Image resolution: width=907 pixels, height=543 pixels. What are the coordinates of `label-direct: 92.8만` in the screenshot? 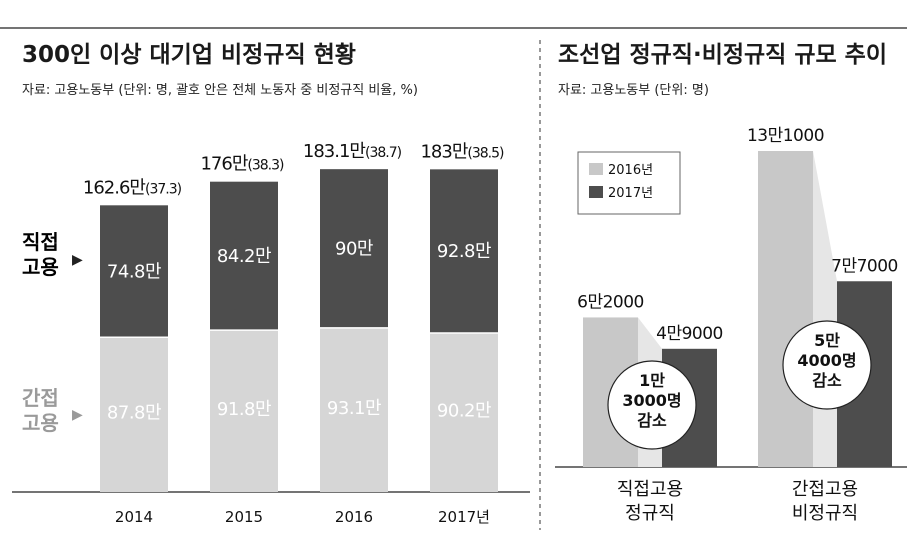 It's located at (464, 251).